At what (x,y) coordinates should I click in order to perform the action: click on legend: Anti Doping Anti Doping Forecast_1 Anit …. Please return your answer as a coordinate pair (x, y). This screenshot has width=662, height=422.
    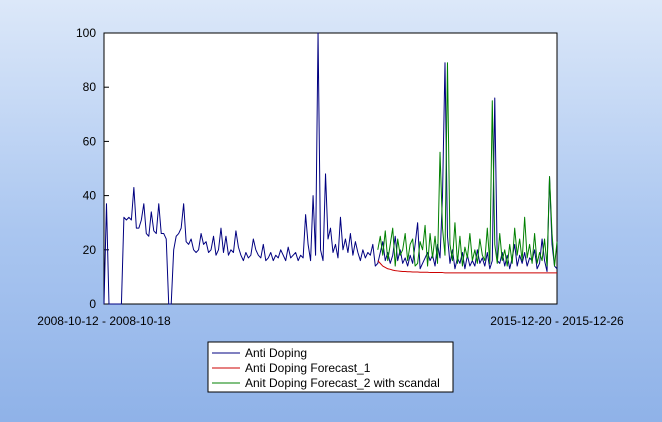
    Looking at the image, I should click on (330, 367).